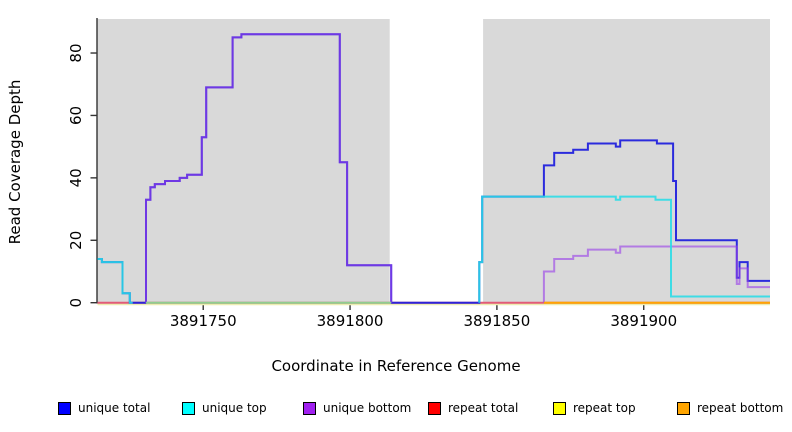  Describe the element at coordinates (367, 408) in the screenshot. I see `legend-label-unique-bottom: unique bottom` at that location.